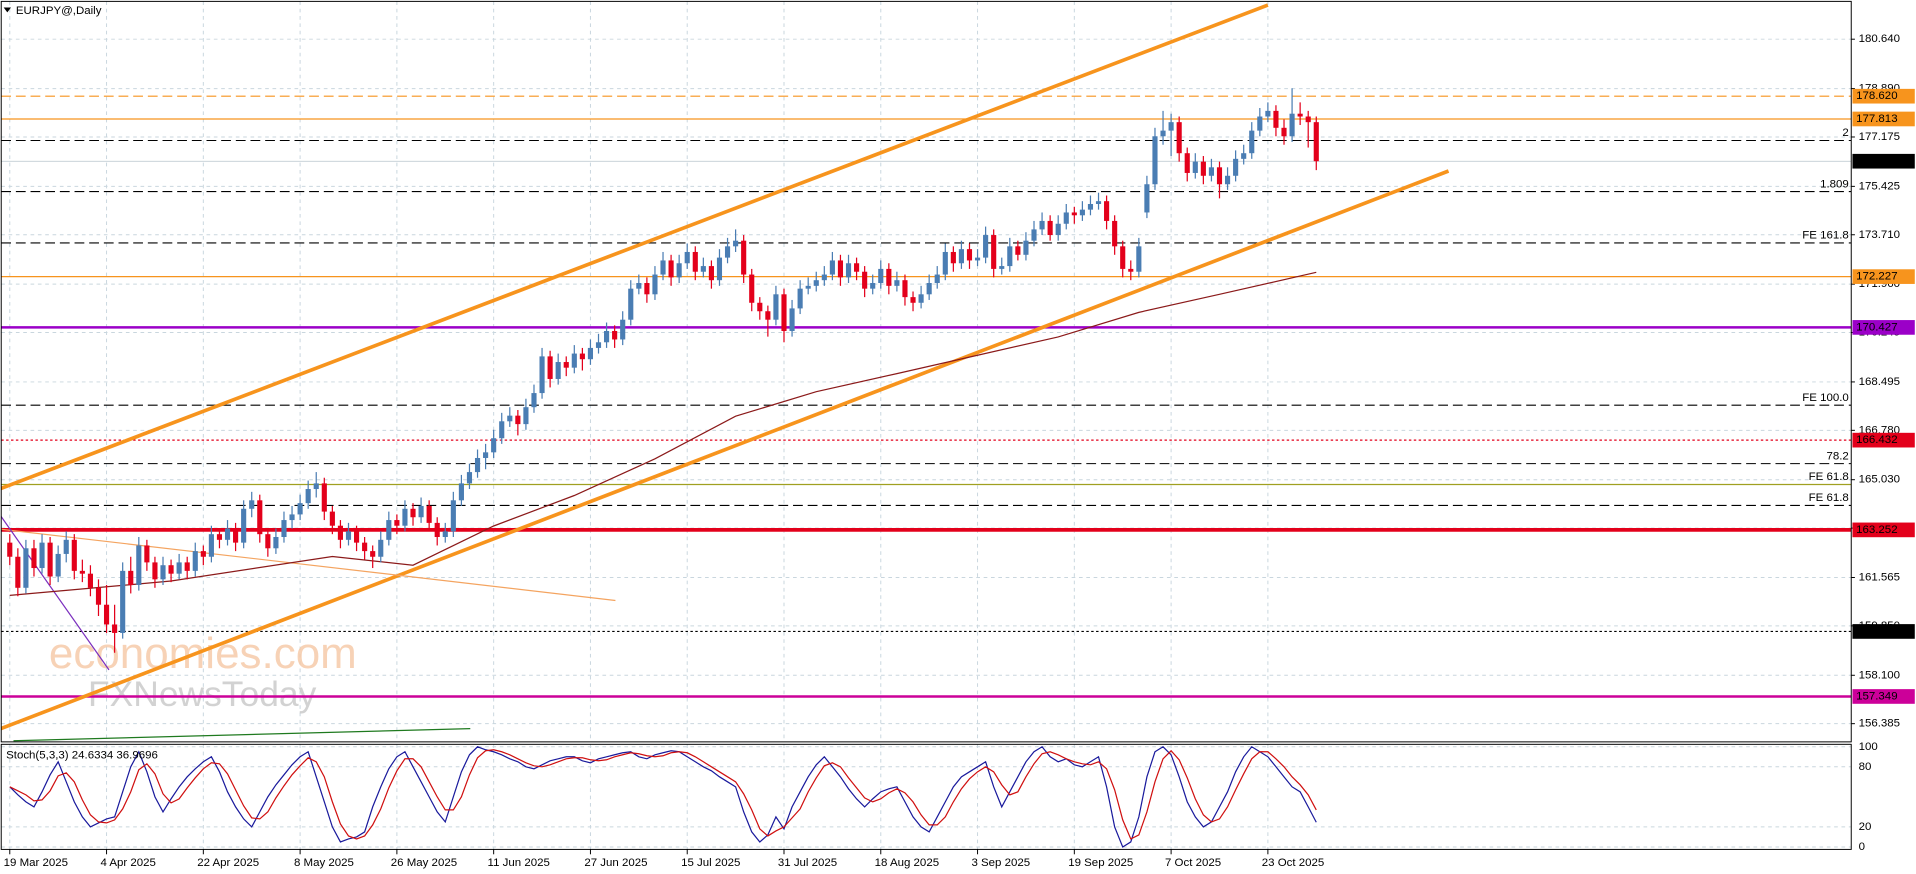  I want to click on x-tick-label: 4 Apr 2025, so click(127, 863).